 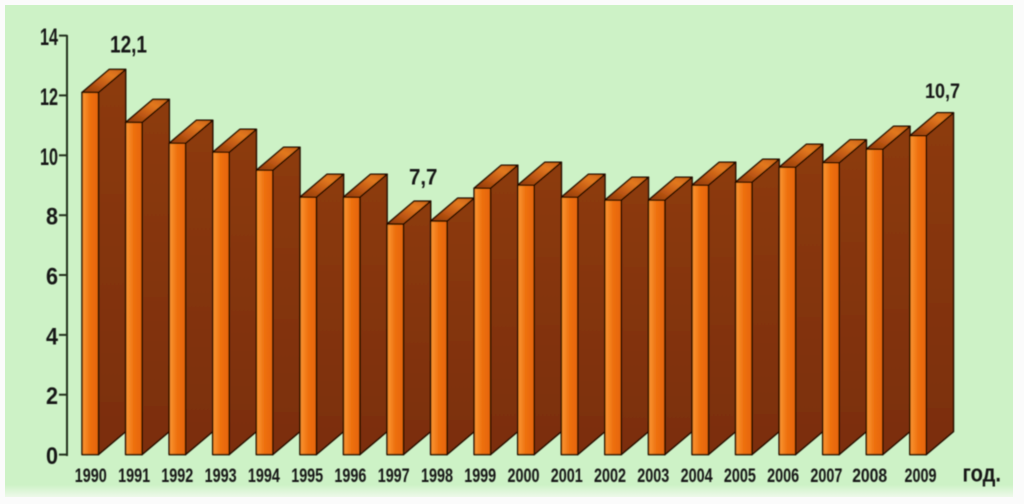 What do you see at coordinates (52, 456) in the screenshot?
I see `svg-text: 0` at bounding box center [52, 456].